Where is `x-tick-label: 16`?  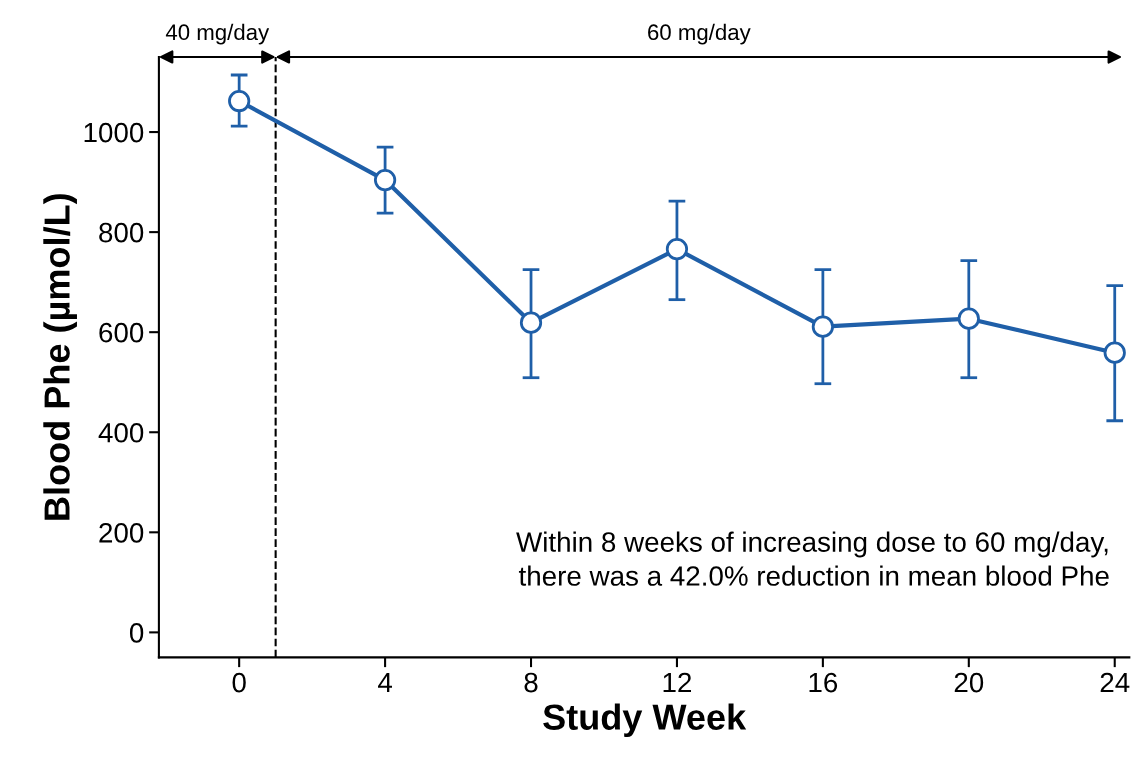 x-tick-label: 16 is located at coordinates (823, 682).